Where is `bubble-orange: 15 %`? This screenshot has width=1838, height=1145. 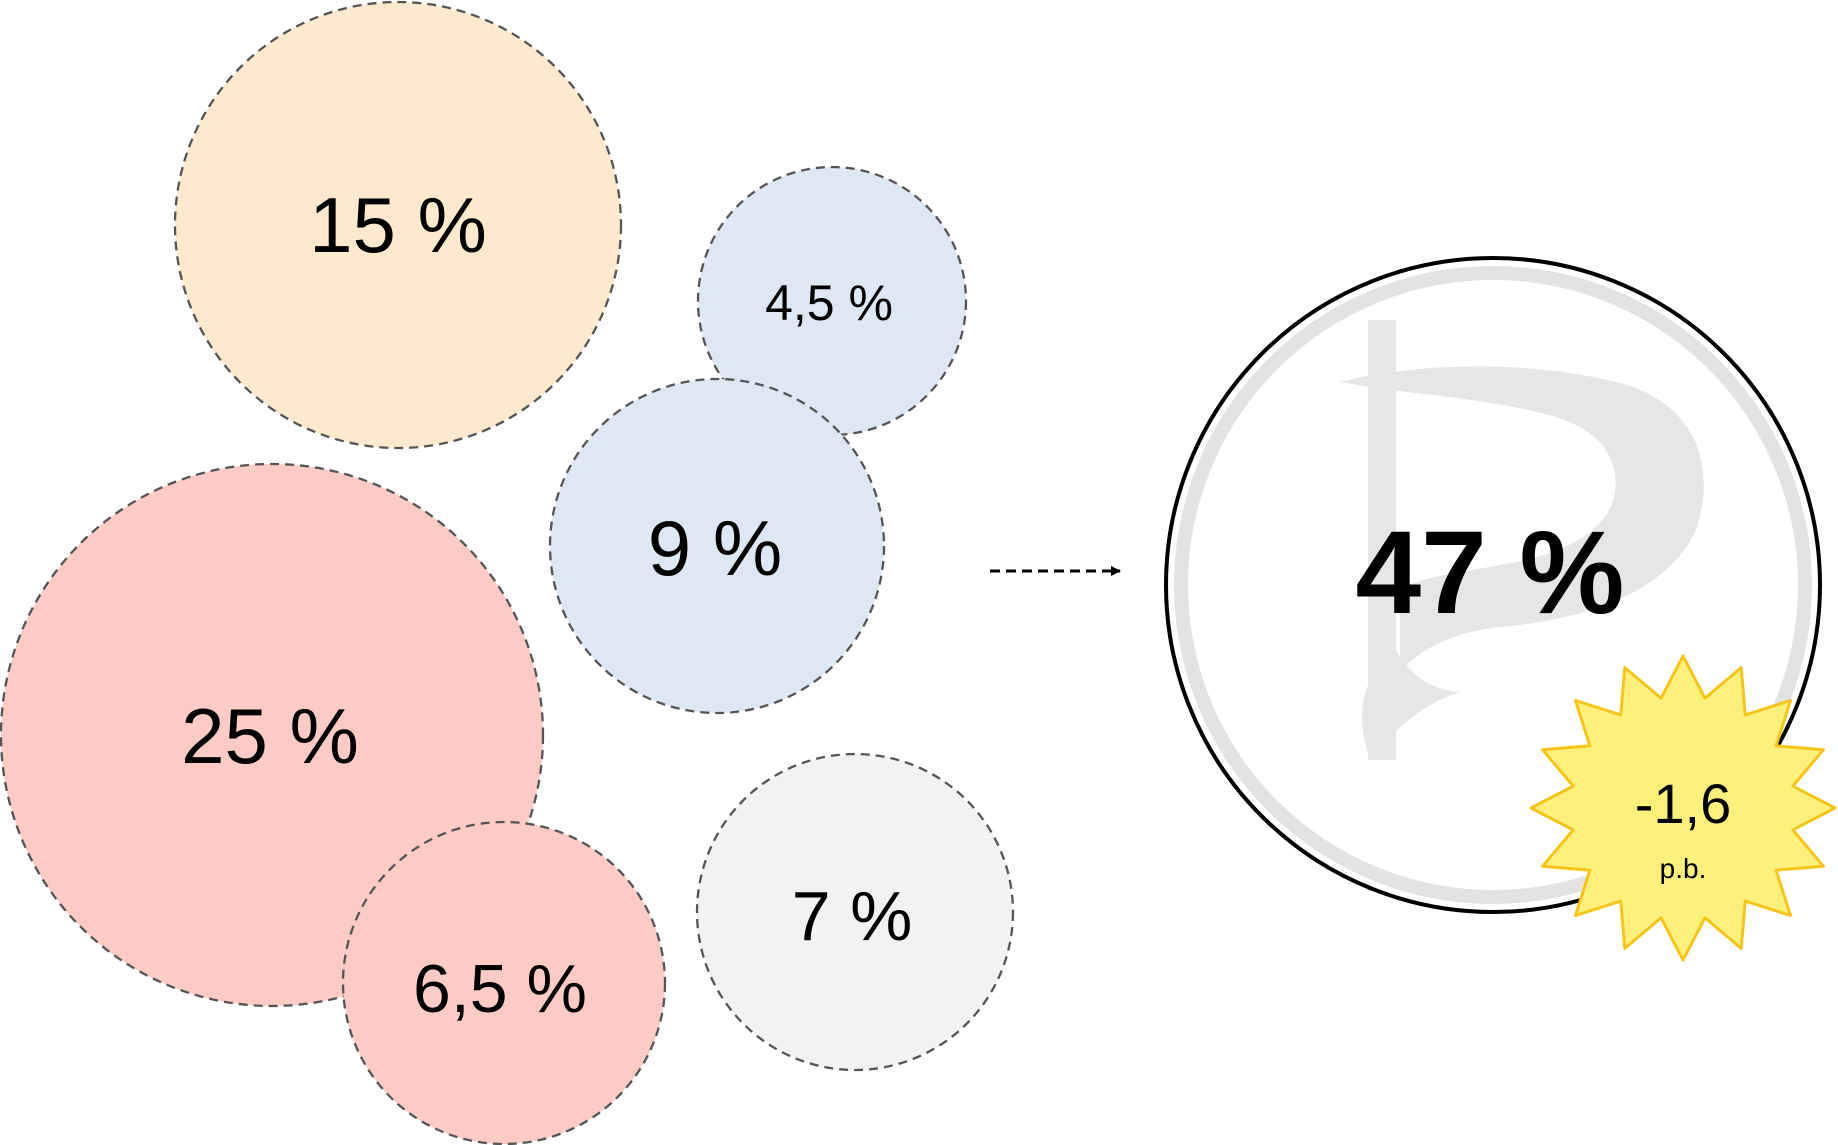 bubble-orange: 15 % is located at coordinates (398, 225).